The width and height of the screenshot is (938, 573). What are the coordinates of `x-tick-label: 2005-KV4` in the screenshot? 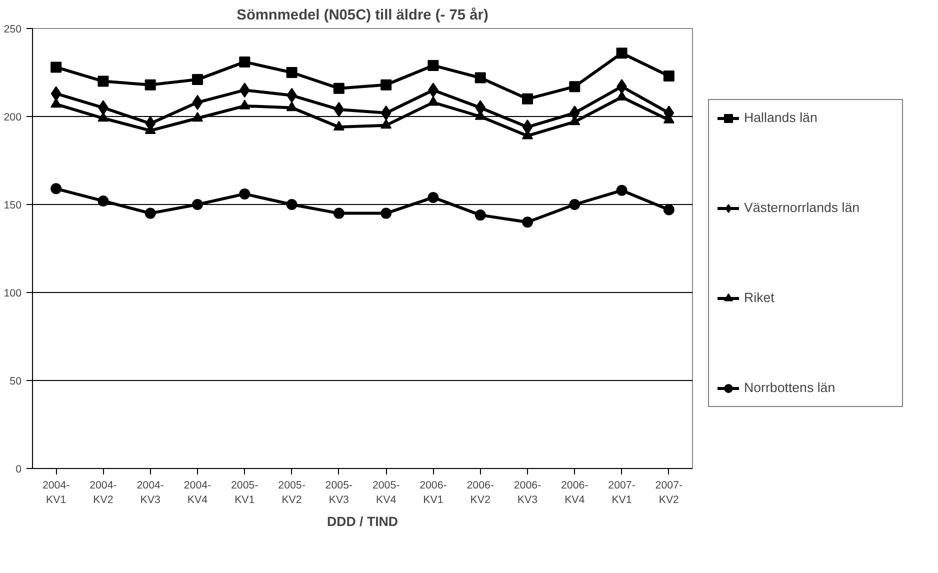 It's located at (386, 493).